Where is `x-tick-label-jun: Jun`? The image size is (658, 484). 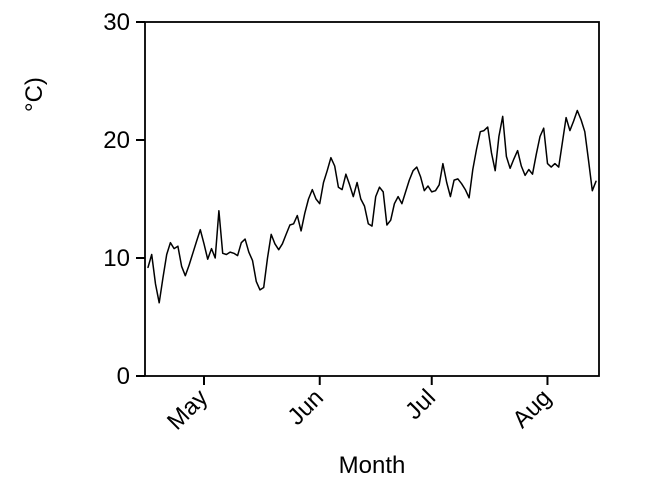
x-tick-label-jun: Jun is located at coordinates (306, 407).